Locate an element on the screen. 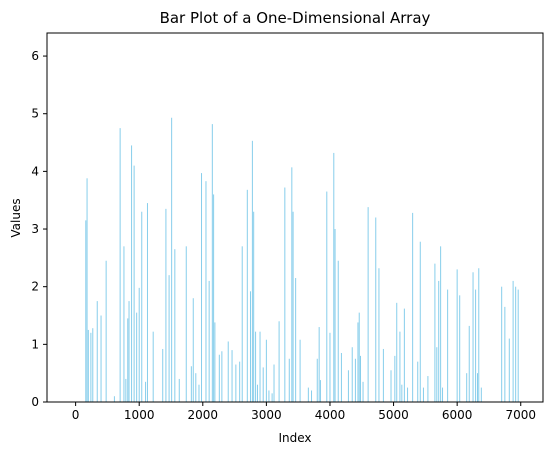 This screenshot has width=554, height=459. y-axis-label: Values is located at coordinates (16, 217).